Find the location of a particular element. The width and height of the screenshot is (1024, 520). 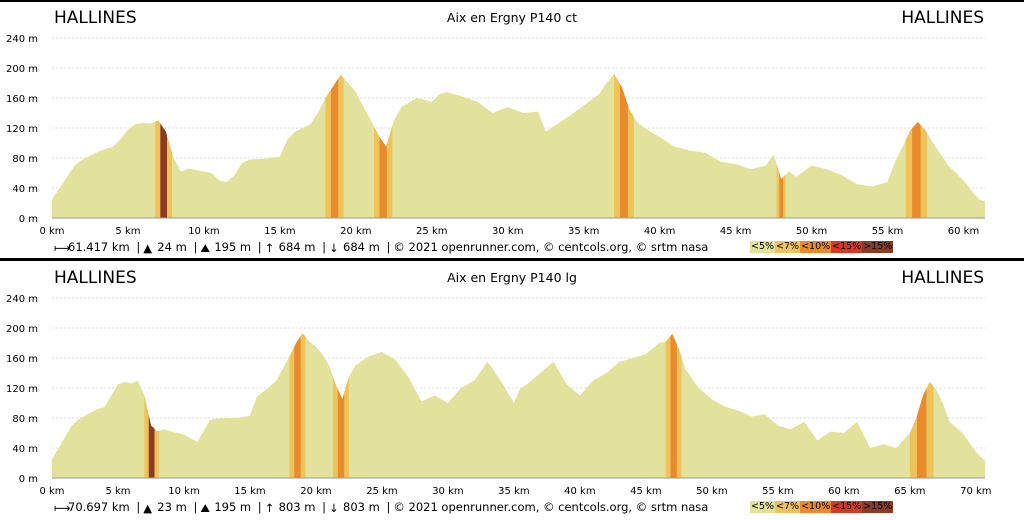

elevation-gain-value: 803 m is located at coordinates (297, 507).